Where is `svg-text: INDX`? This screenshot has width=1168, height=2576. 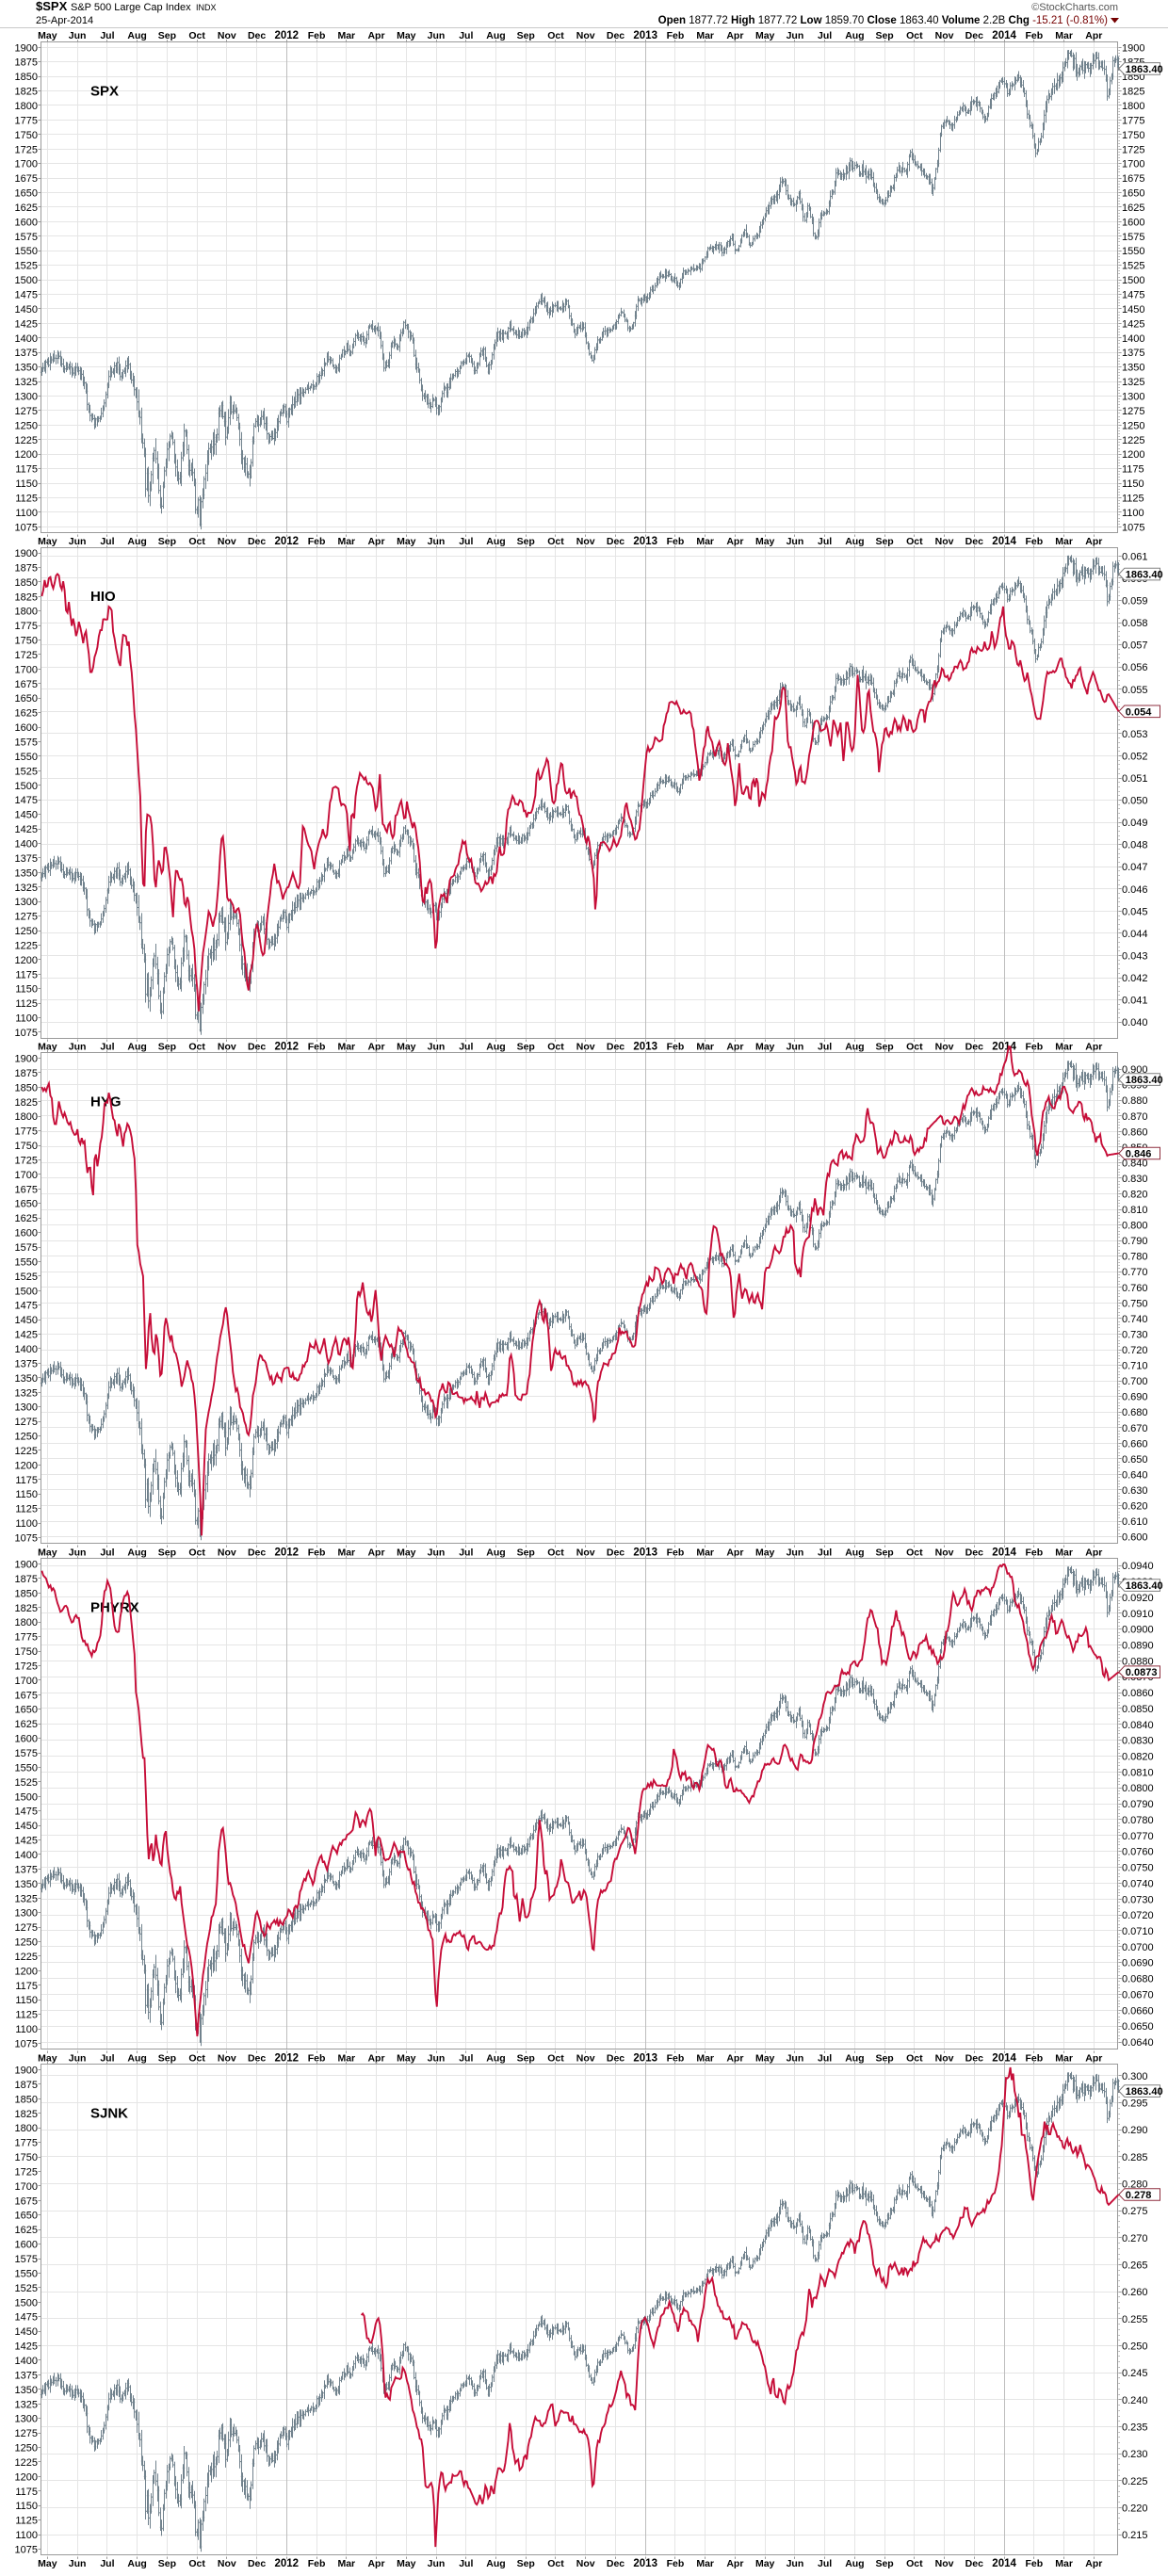
svg-text: INDX is located at coordinates (206, 7).